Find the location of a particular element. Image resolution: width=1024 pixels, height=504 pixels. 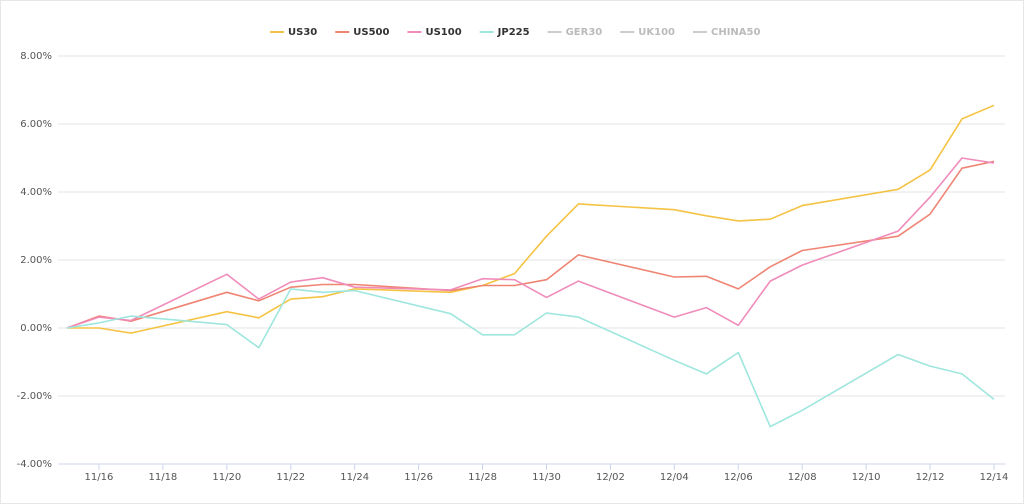

y-tick-label: 6.00% is located at coordinates (36, 124).